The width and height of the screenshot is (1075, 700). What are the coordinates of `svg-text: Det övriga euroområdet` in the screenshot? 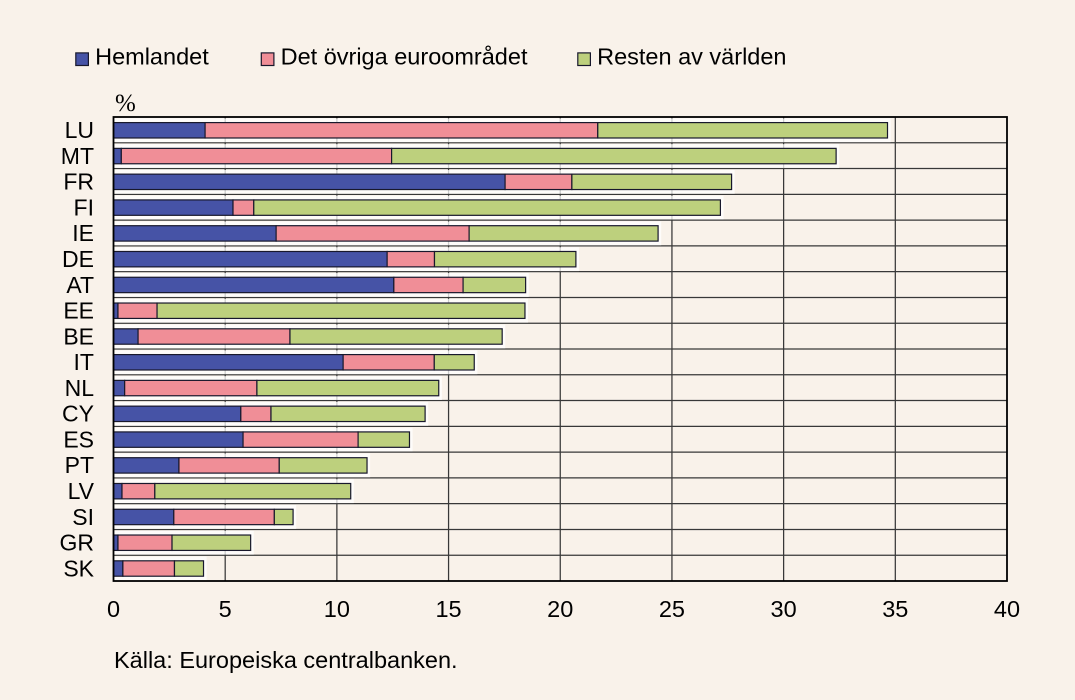 It's located at (404, 56).